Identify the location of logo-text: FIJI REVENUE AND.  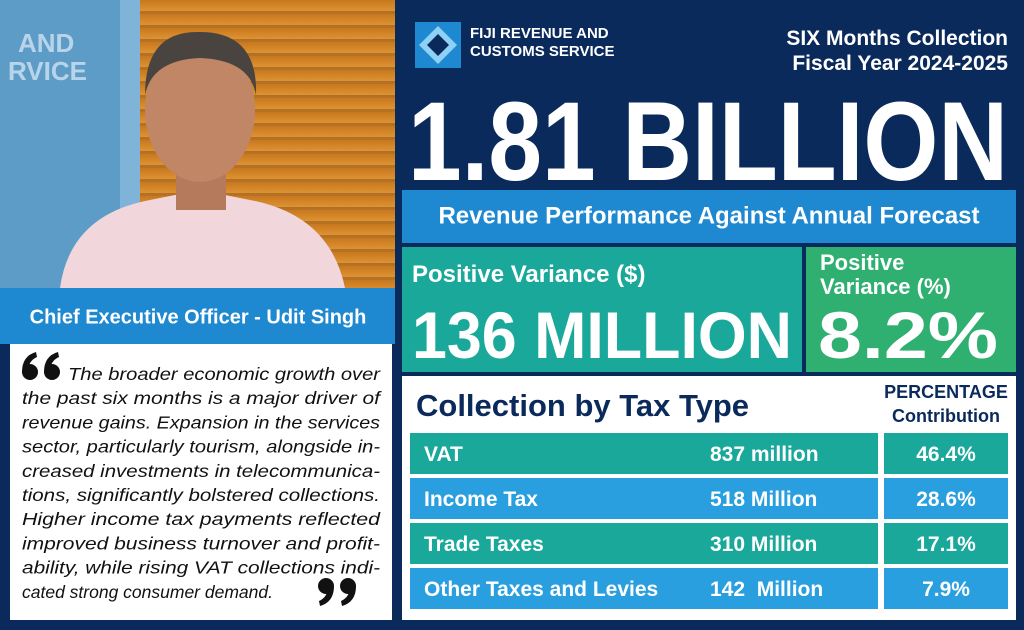
(539, 33).